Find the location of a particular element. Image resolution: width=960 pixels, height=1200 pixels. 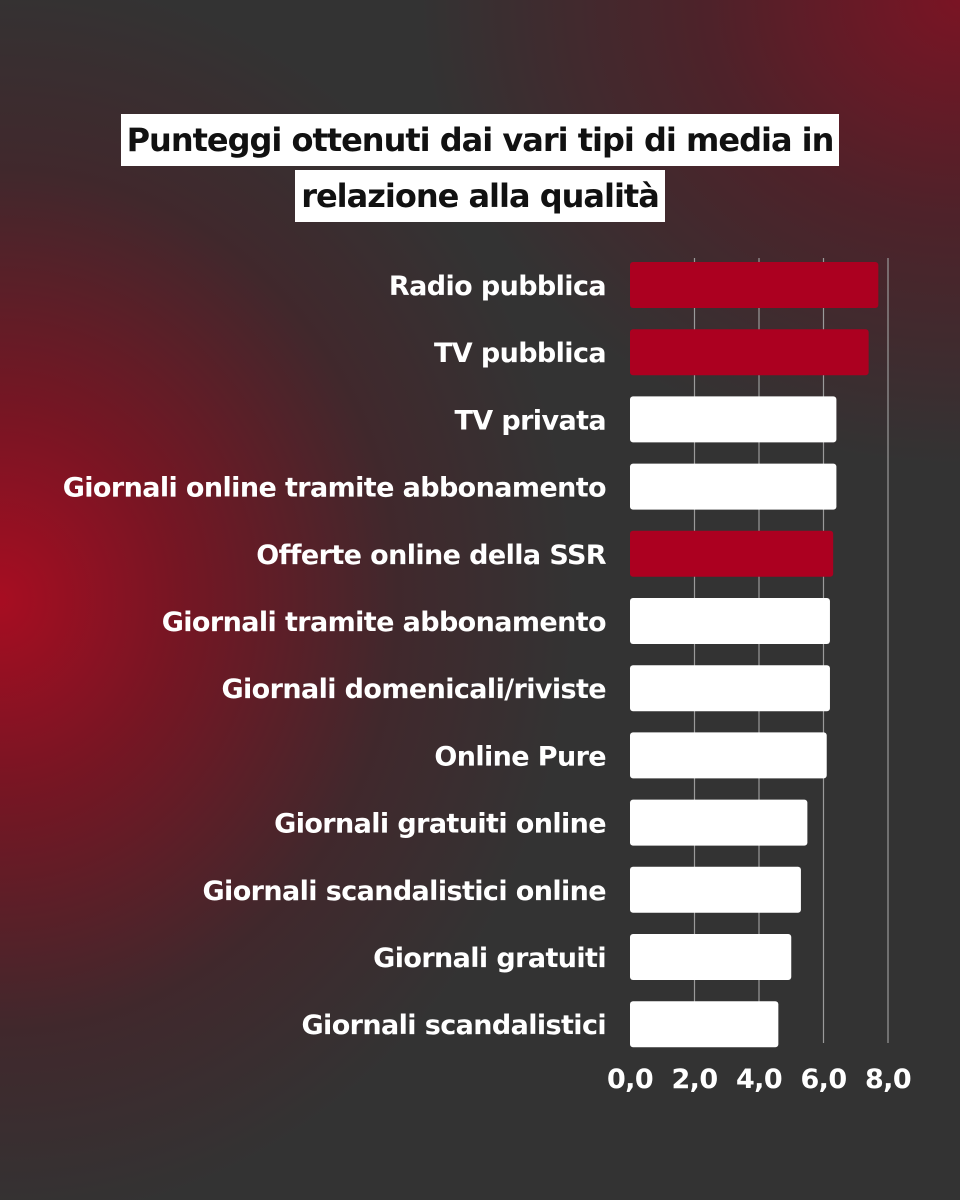

x-tick-label-3: 4,0 is located at coordinates (759, 1079).